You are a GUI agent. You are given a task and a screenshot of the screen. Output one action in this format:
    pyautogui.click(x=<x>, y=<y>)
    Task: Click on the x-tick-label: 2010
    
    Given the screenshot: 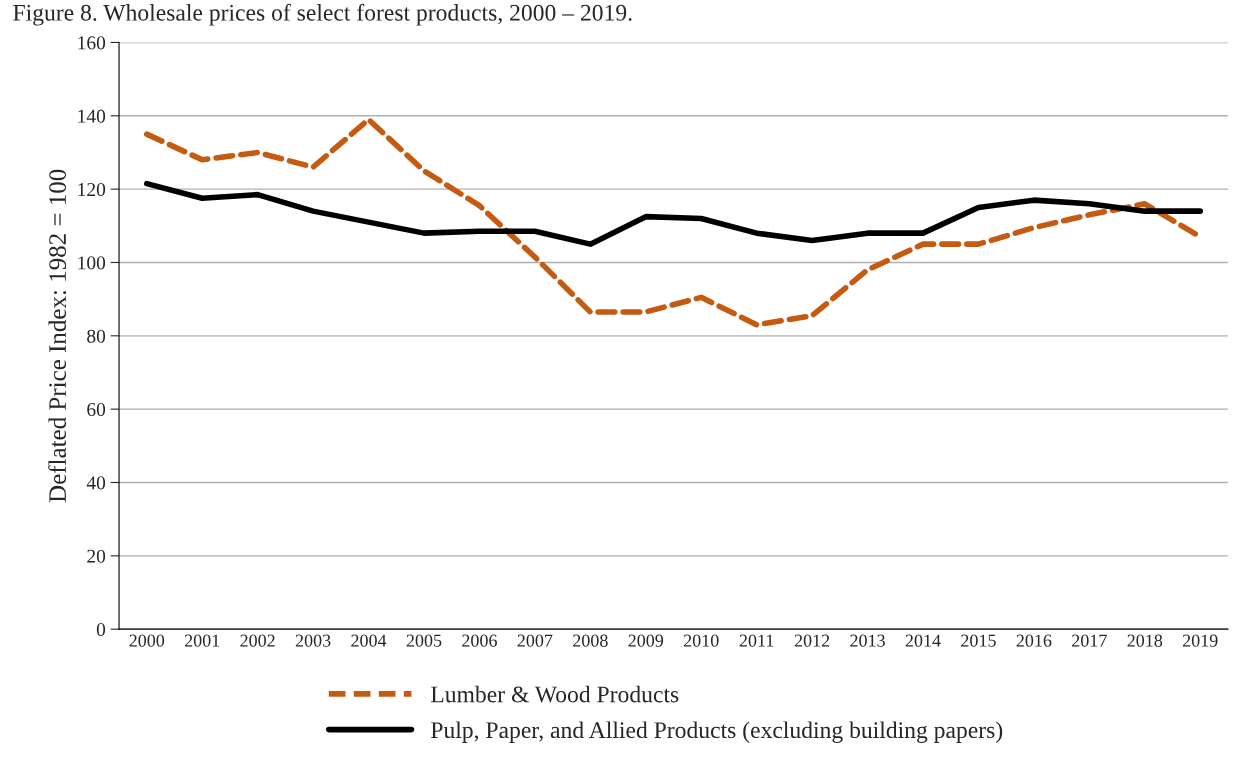 What is the action you would take?
    pyautogui.click(x=701, y=640)
    